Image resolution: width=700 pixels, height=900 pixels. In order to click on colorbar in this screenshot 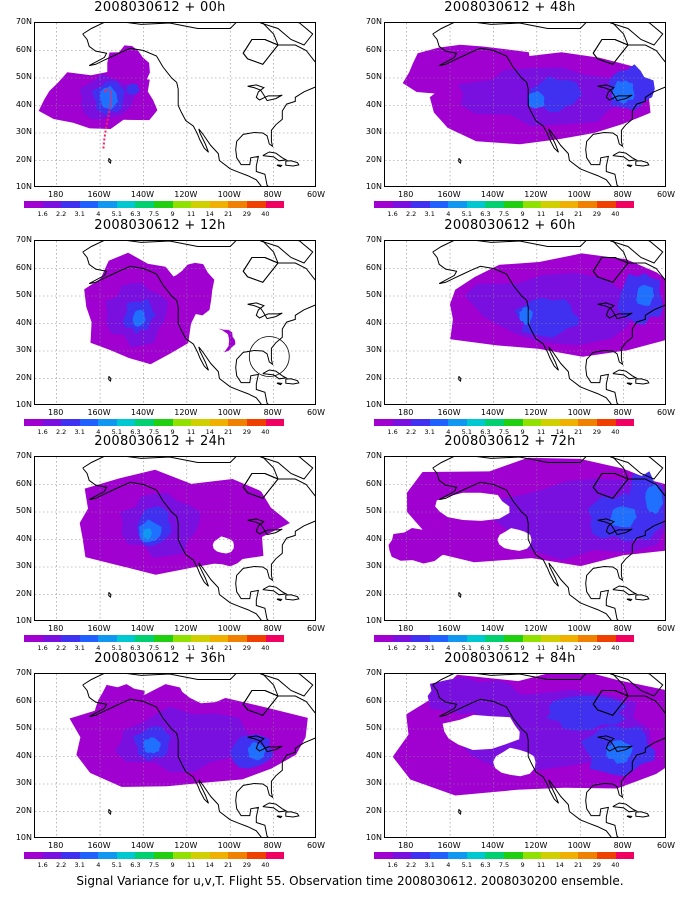, I will do `click(504, 422)`.